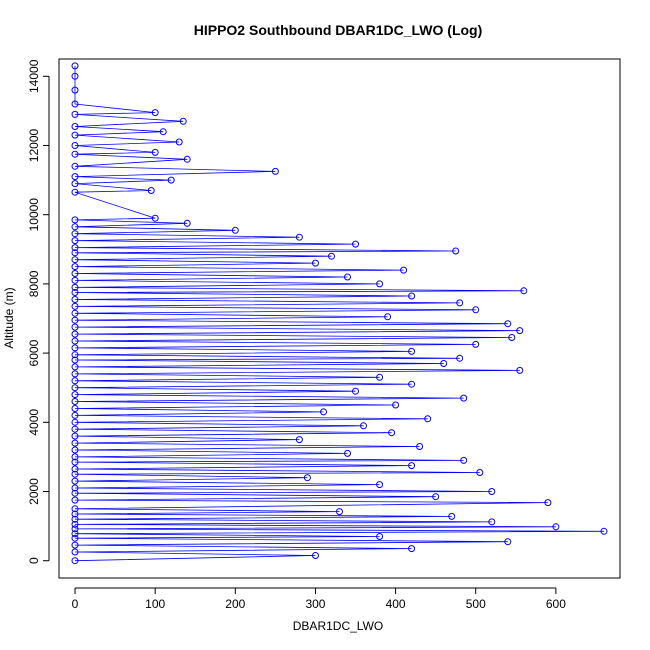 This screenshot has width=650, height=650. Describe the element at coordinates (396, 604) in the screenshot. I see `x-tick-label: 400` at that location.